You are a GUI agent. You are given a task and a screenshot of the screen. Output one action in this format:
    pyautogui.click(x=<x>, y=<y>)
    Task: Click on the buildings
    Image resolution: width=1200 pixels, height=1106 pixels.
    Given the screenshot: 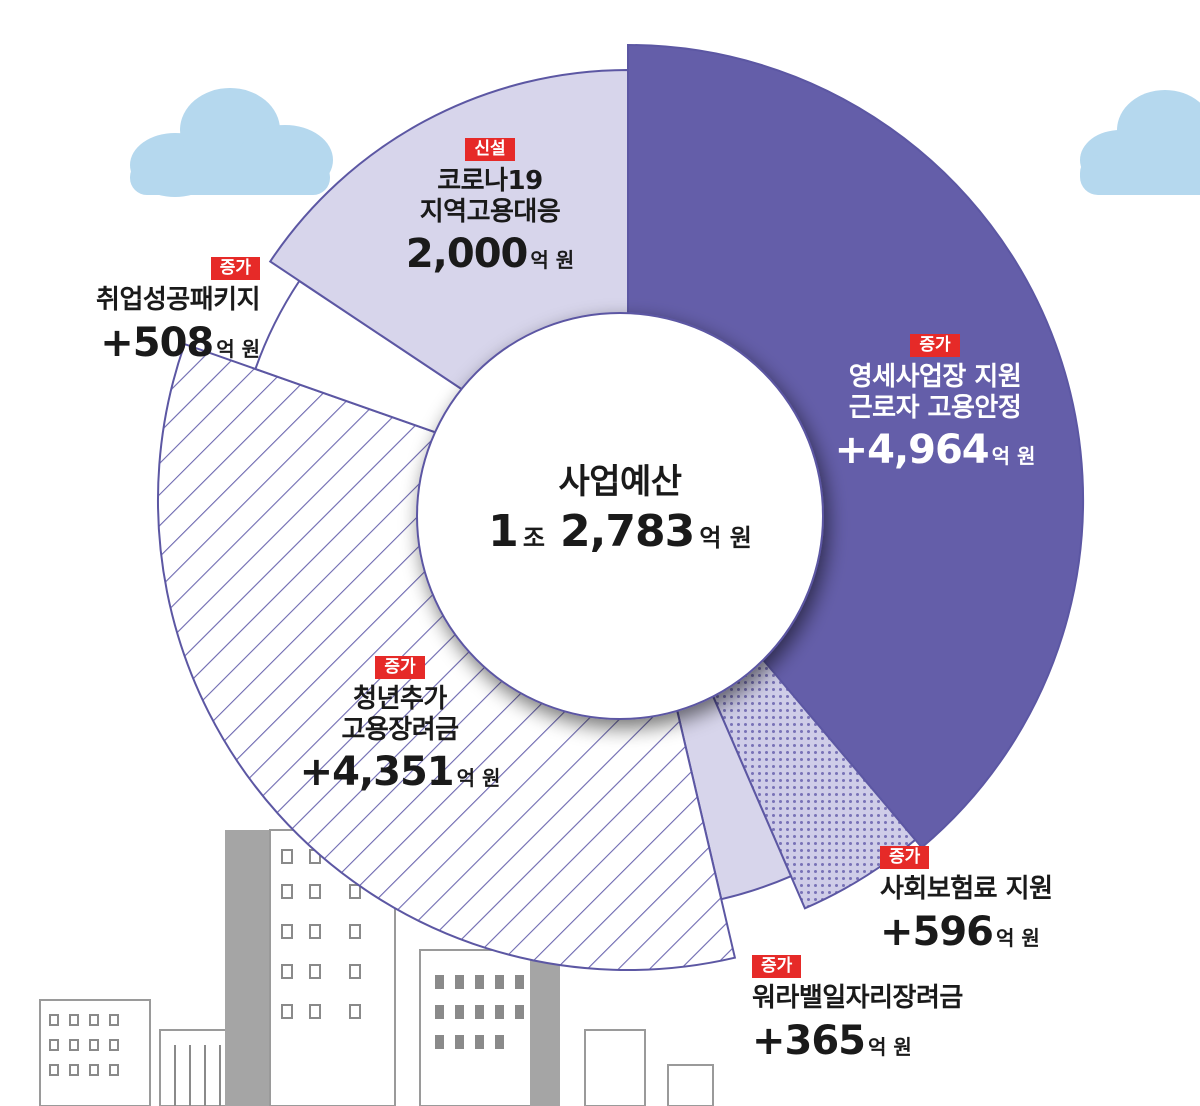 What is the action you would take?
    pyautogui.click(x=376, y=967)
    